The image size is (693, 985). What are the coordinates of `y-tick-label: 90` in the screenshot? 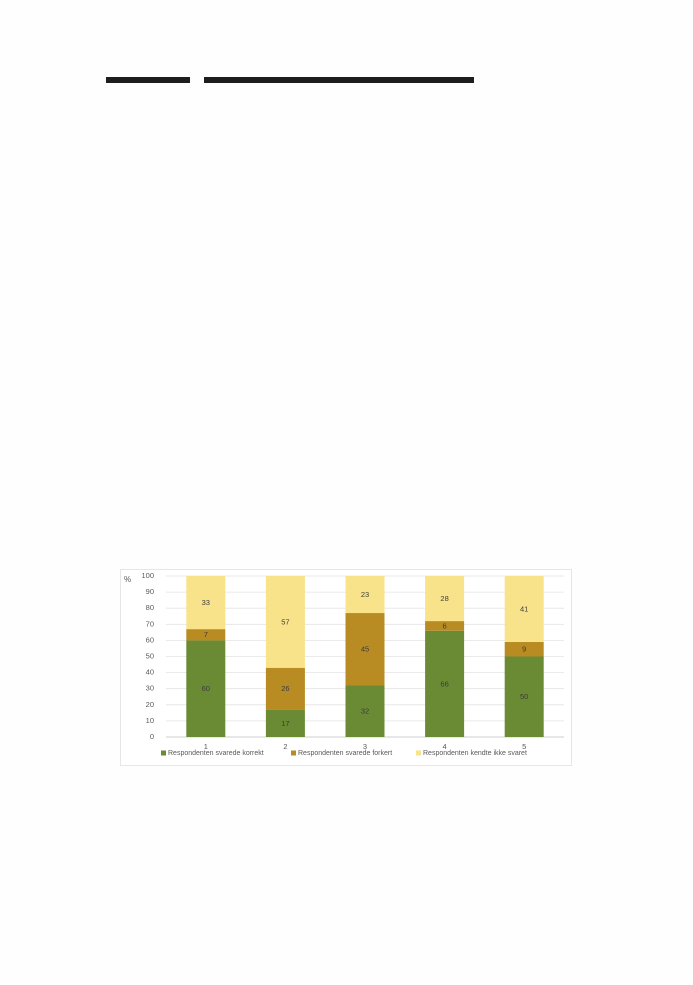 It's located at (150, 591).